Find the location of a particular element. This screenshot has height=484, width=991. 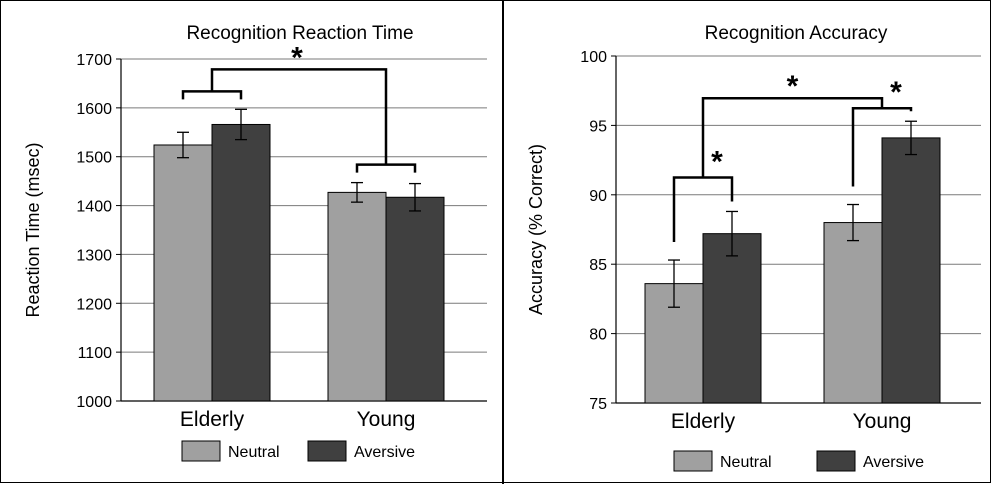

y-tick-label: 75 is located at coordinates (598, 404).